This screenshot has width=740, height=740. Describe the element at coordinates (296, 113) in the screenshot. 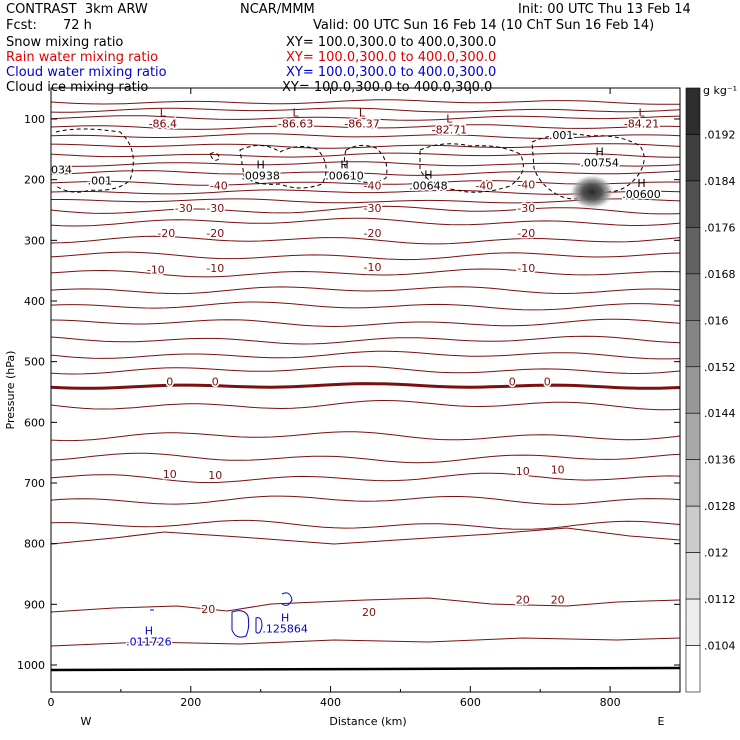

I see `extremum-marker: L` at that location.